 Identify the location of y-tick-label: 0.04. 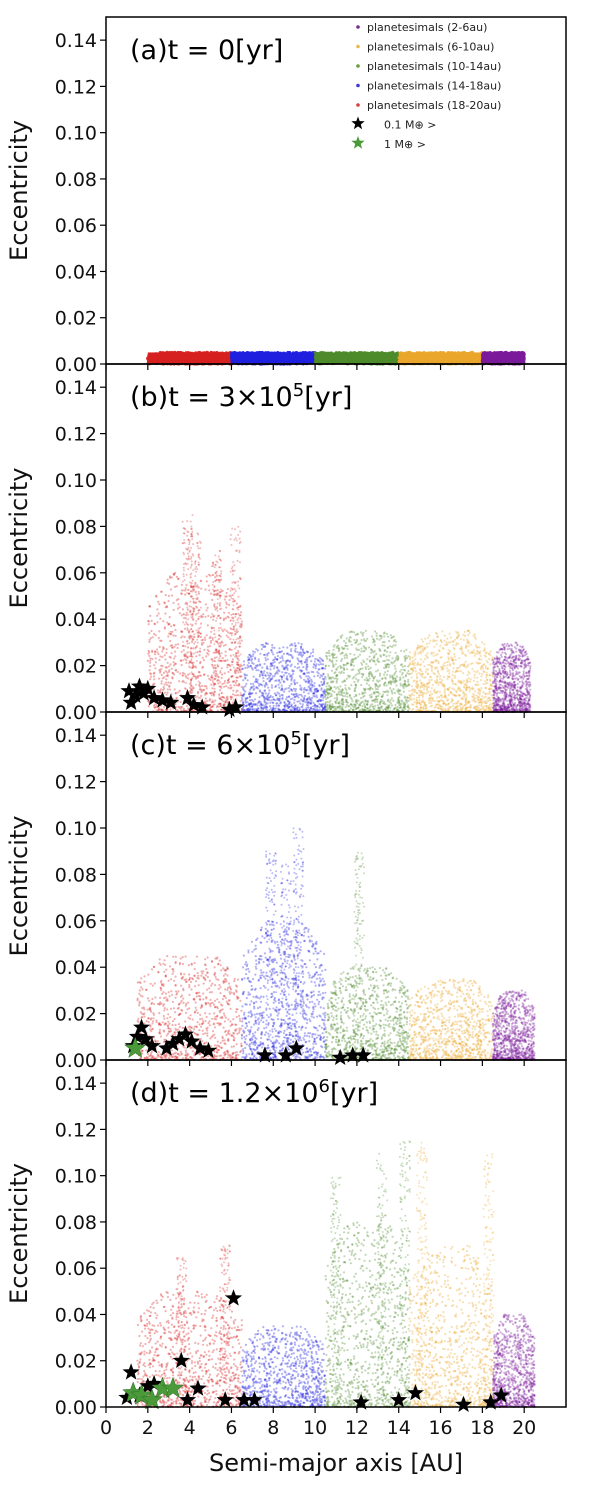
(76, 272).